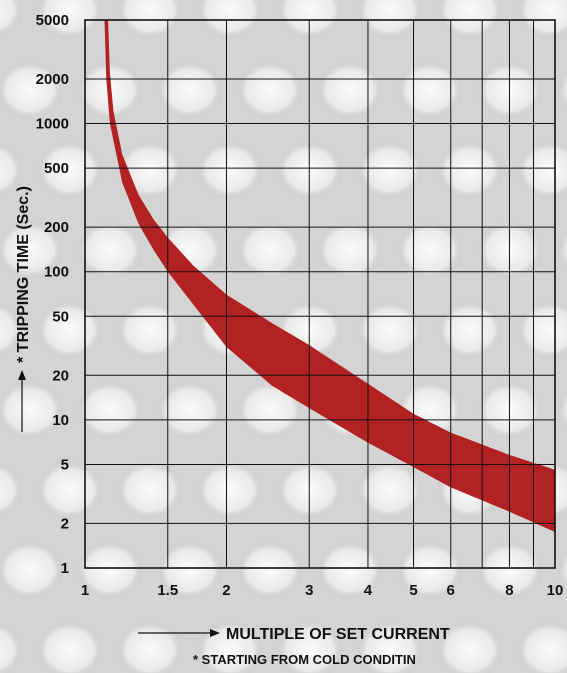 The width and height of the screenshot is (567, 673). I want to click on y-tick-label: 20, so click(60, 375).